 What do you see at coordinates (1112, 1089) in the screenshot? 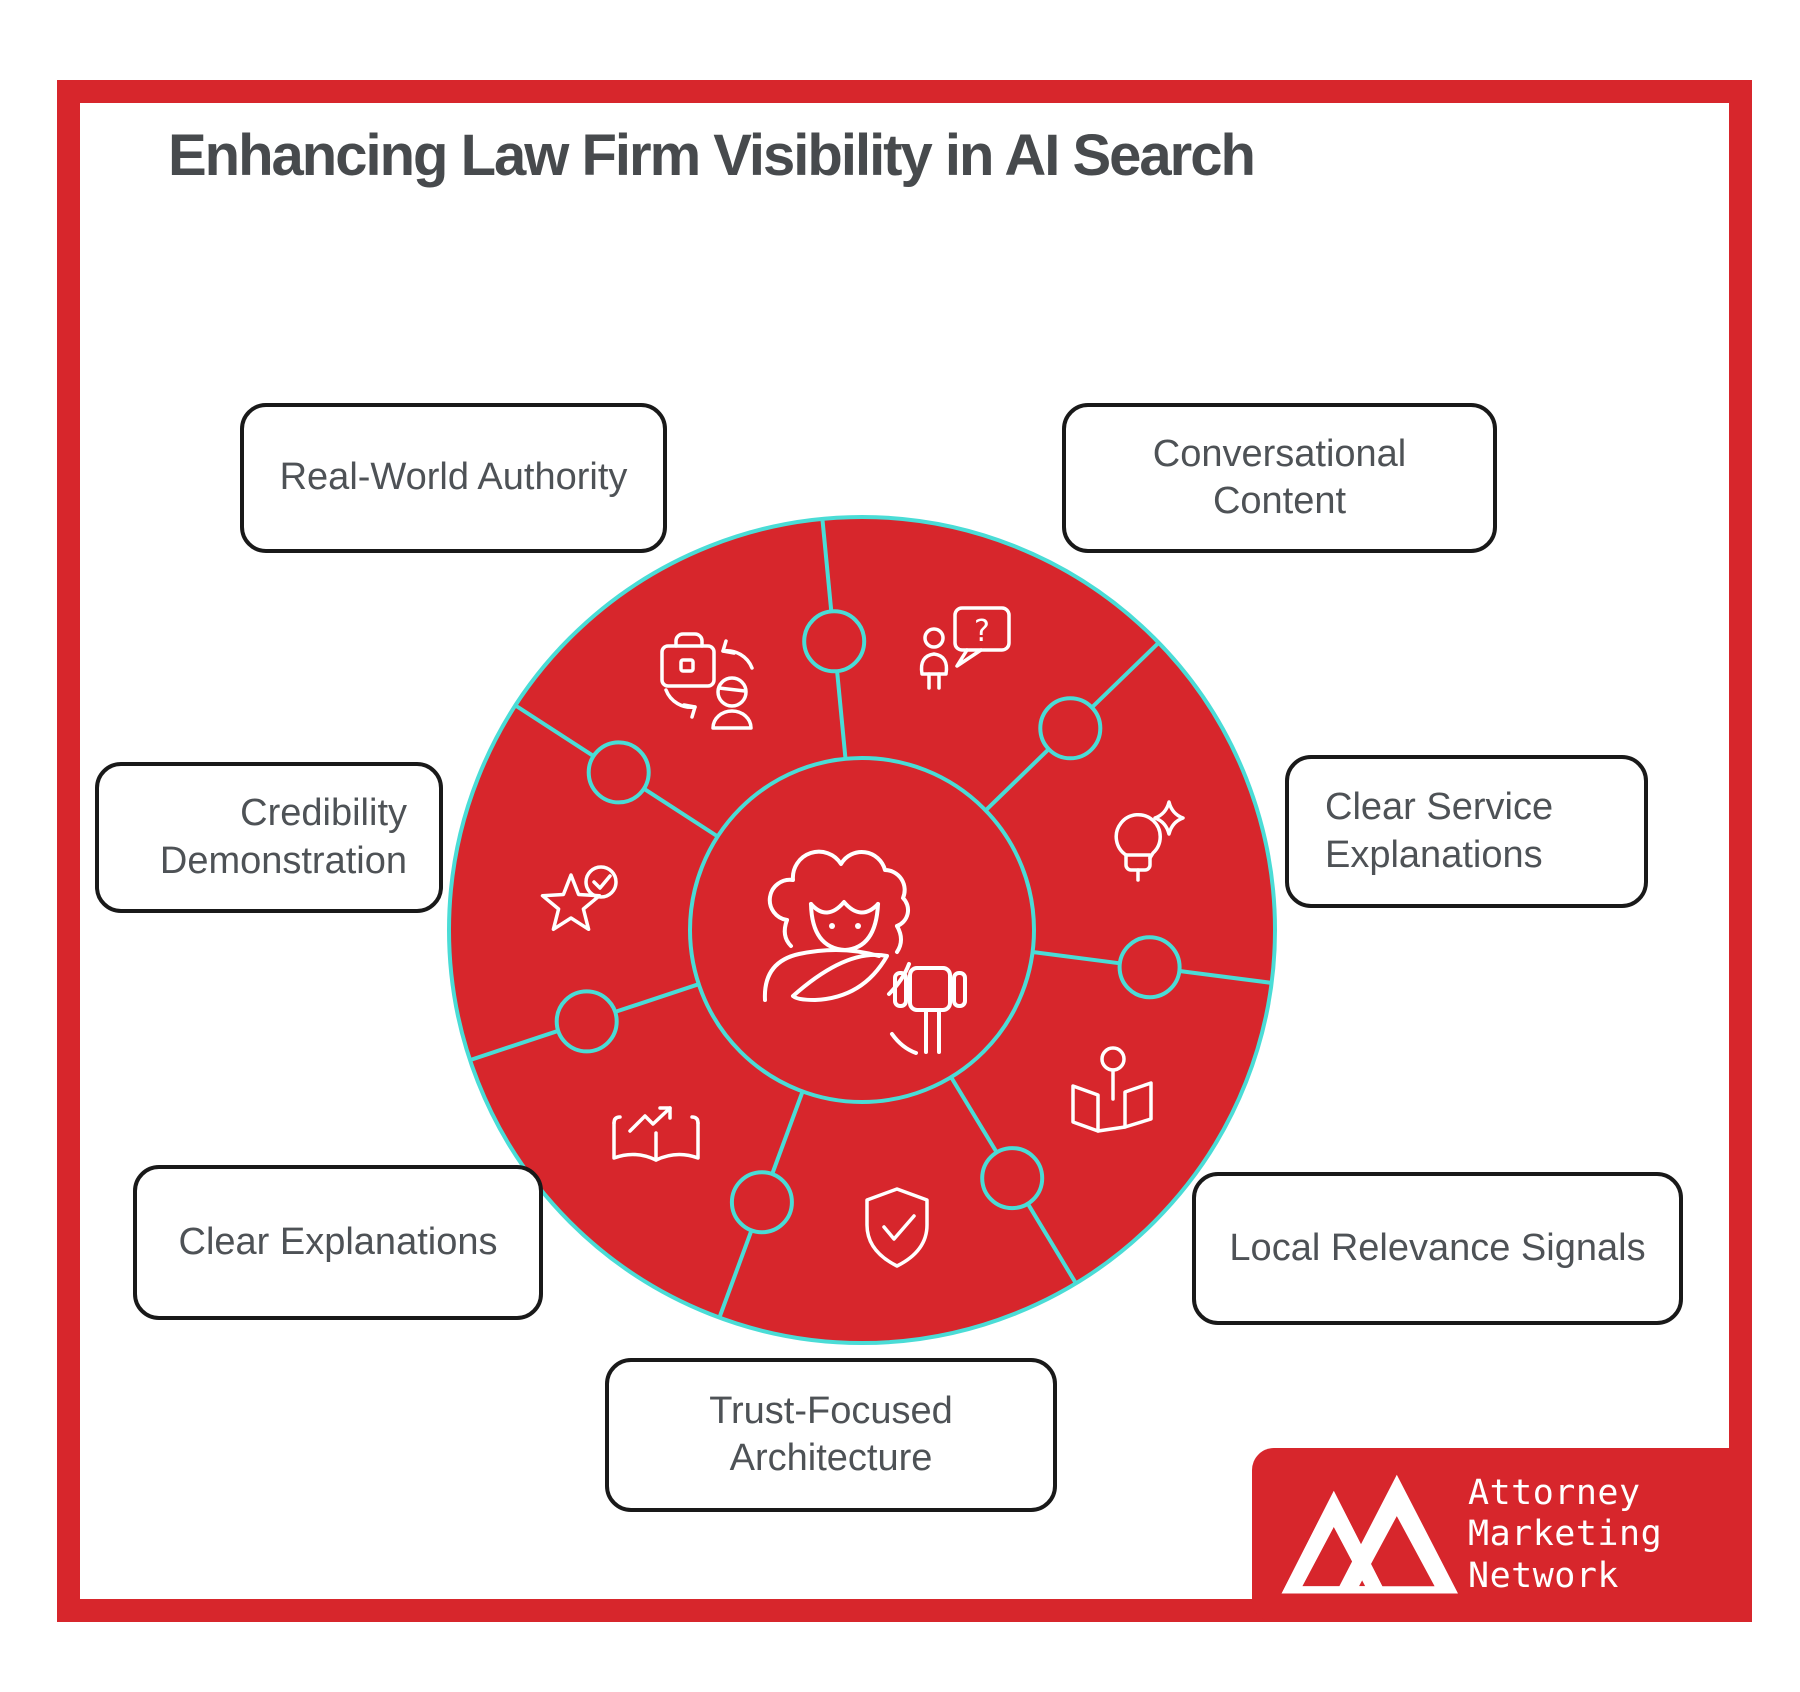
I see `map-pin-icon` at bounding box center [1112, 1089].